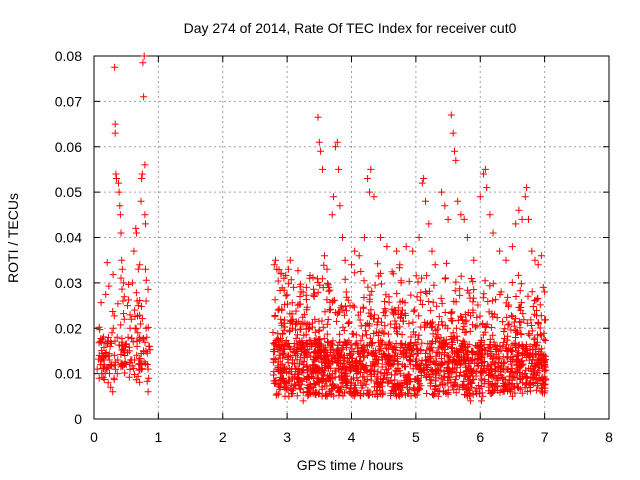 The image size is (640, 480). What do you see at coordinates (13, 238) in the screenshot?
I see `y-axis-label: ROTI / TECUs` at bounding box center [13, 238].